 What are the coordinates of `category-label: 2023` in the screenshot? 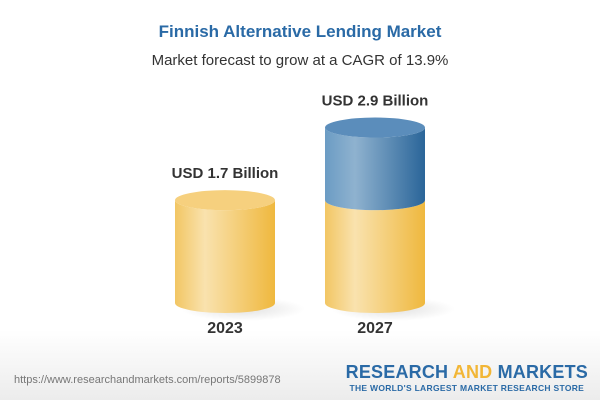 It's located at (225, 328).